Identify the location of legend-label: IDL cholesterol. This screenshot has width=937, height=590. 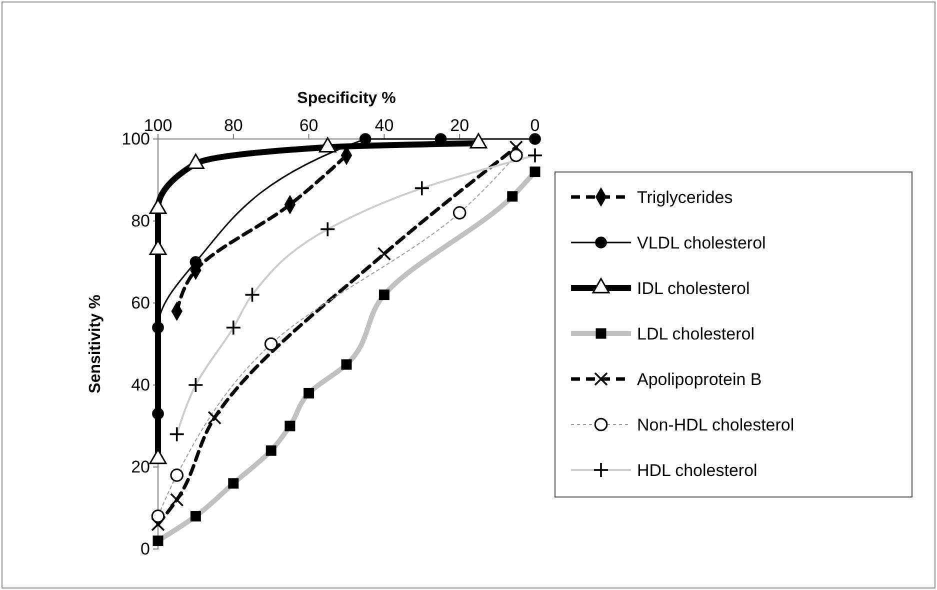
(693, 288).